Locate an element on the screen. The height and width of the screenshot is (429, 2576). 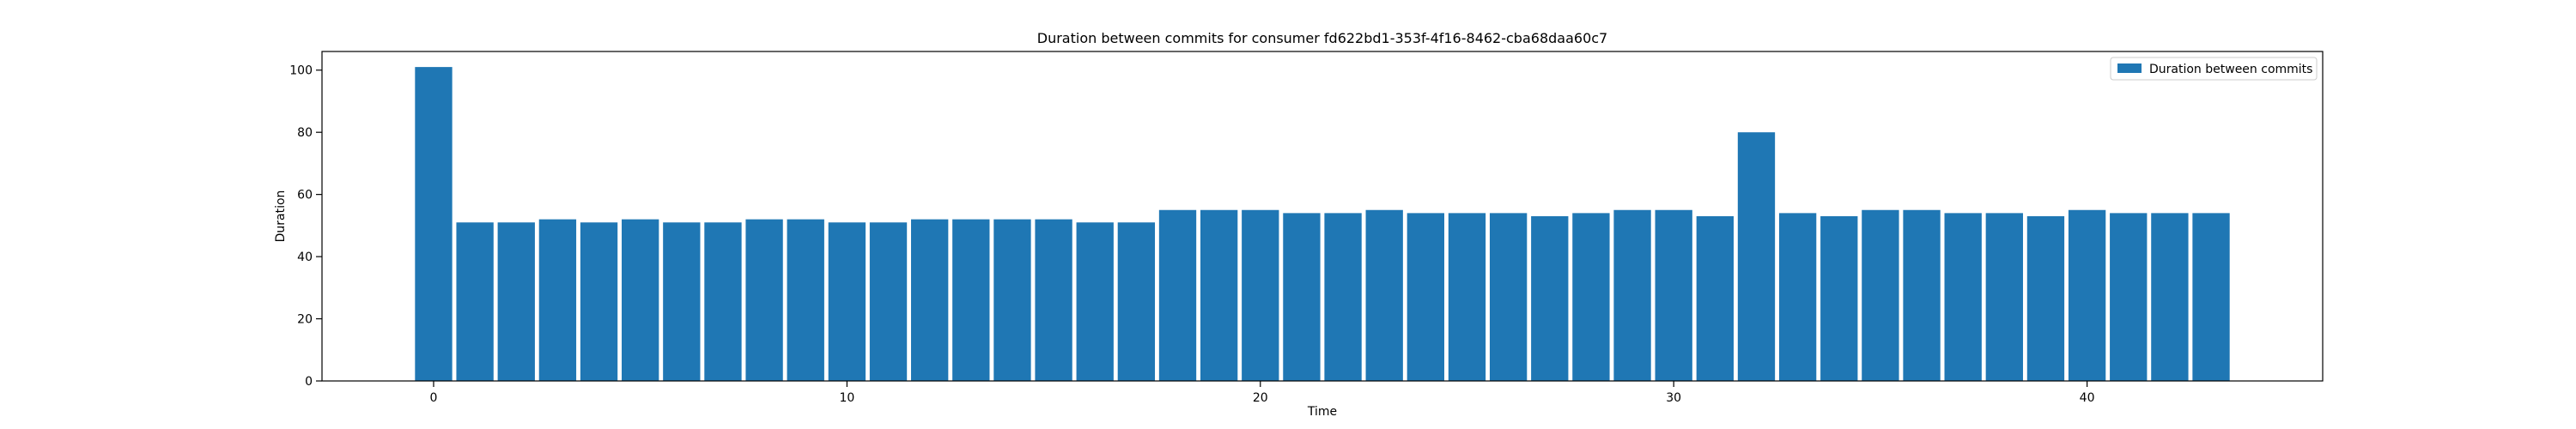
x-axis: 0 10 20 30 40 is located at coordinates (1262, 393).